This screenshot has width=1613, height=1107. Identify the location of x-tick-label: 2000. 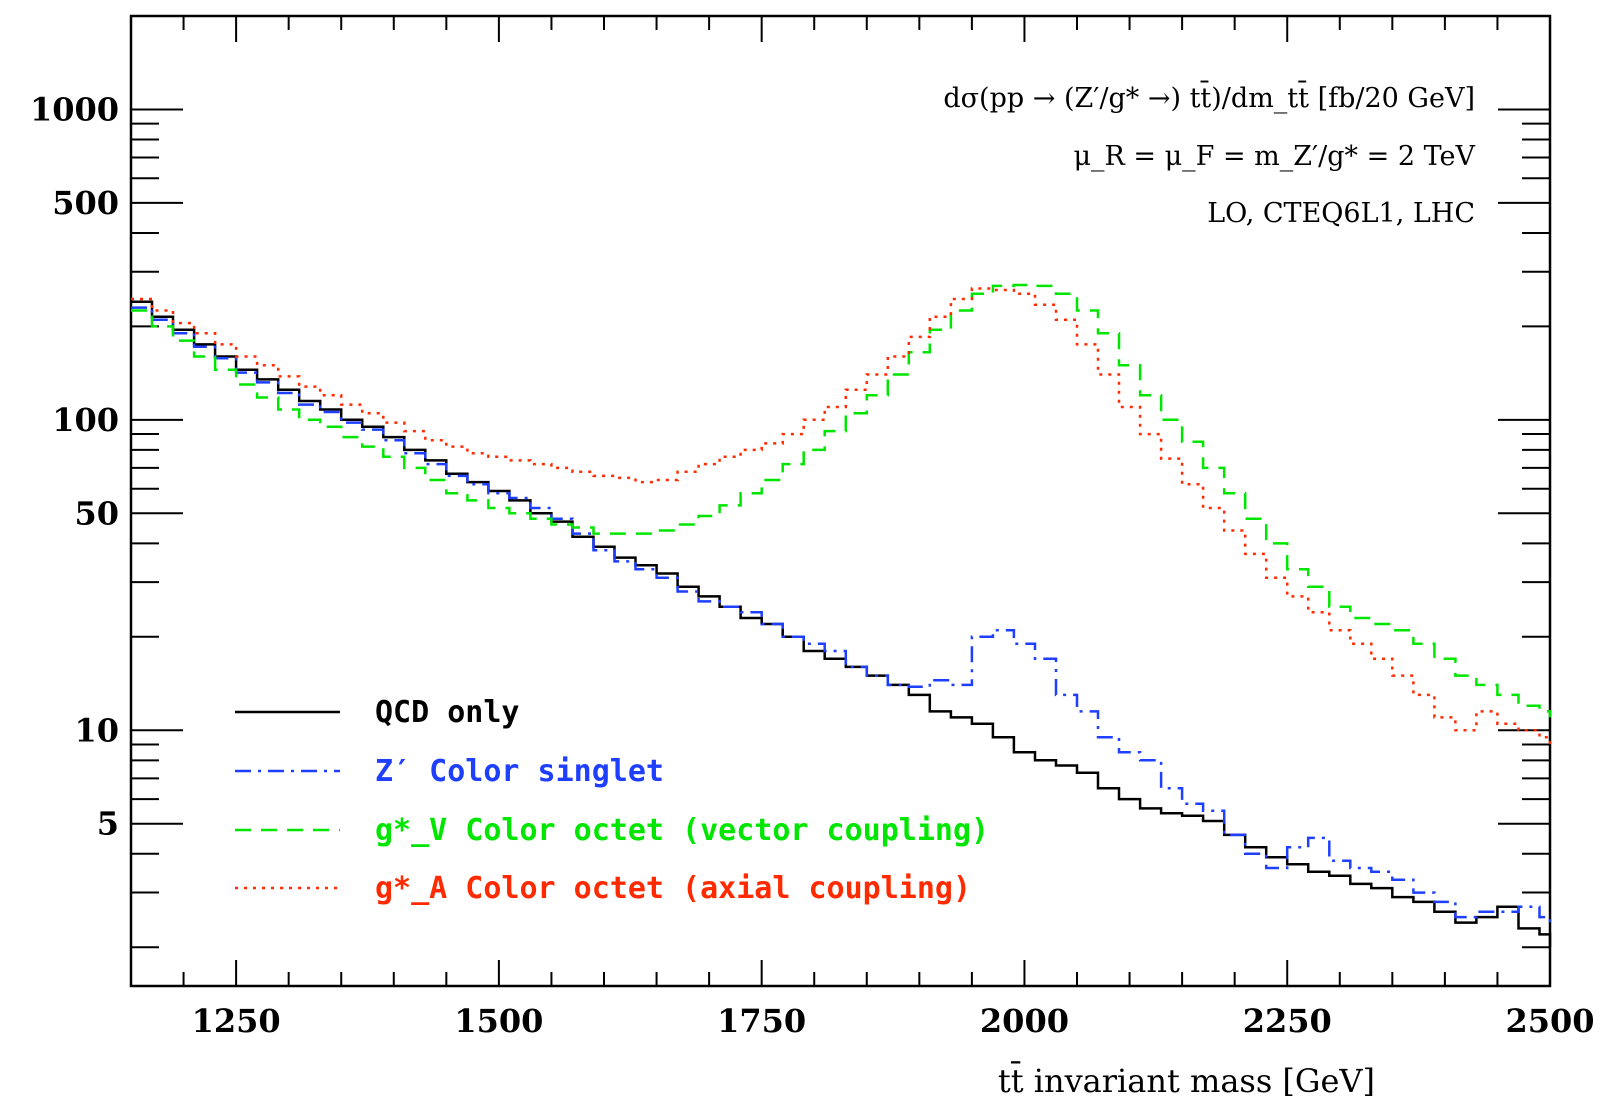
(1024, 1021).